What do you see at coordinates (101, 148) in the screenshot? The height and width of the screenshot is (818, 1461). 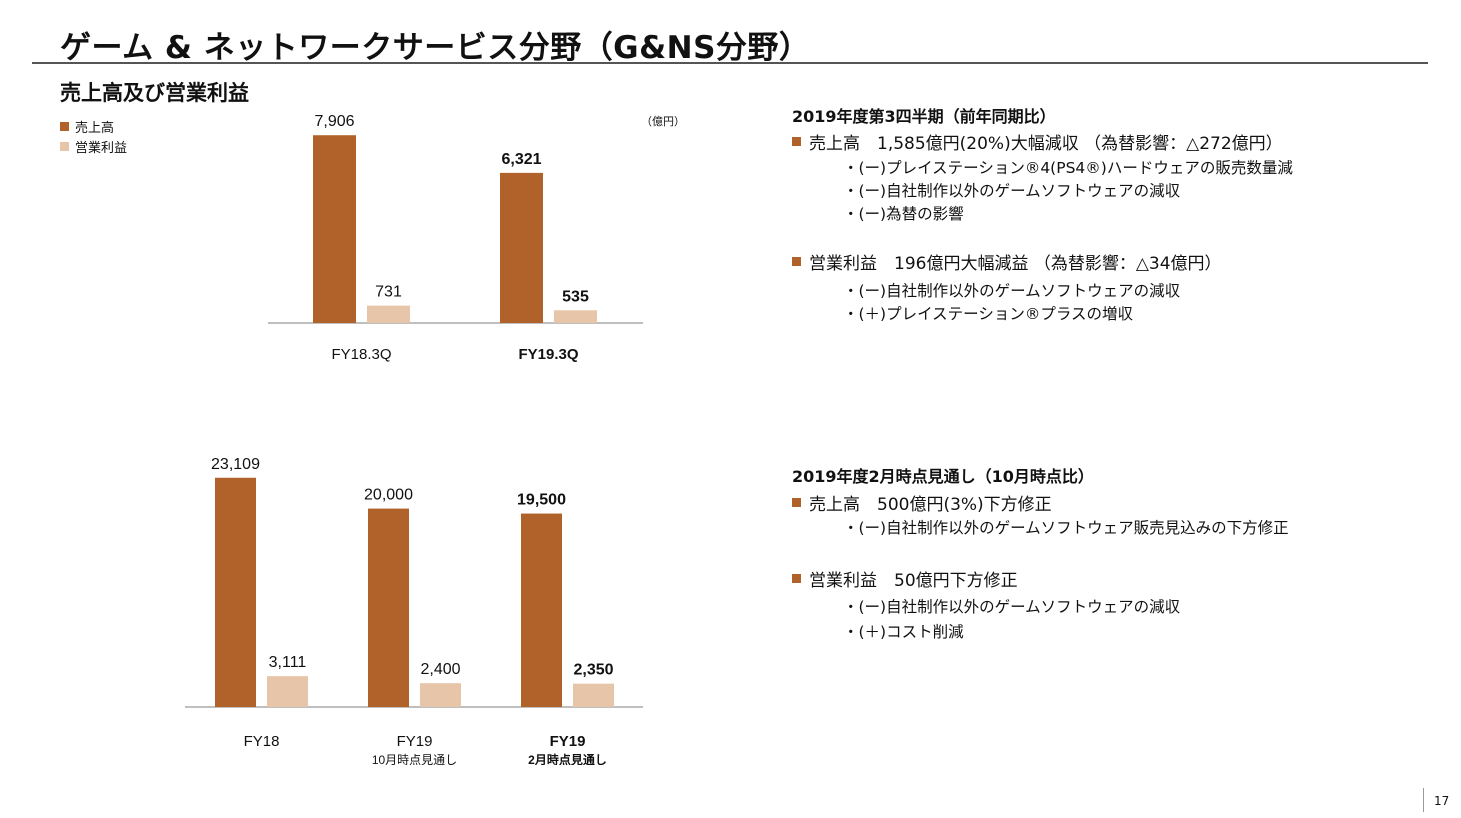 I see `legend-label-op: 営業利益` at bounding box center [101, 148].